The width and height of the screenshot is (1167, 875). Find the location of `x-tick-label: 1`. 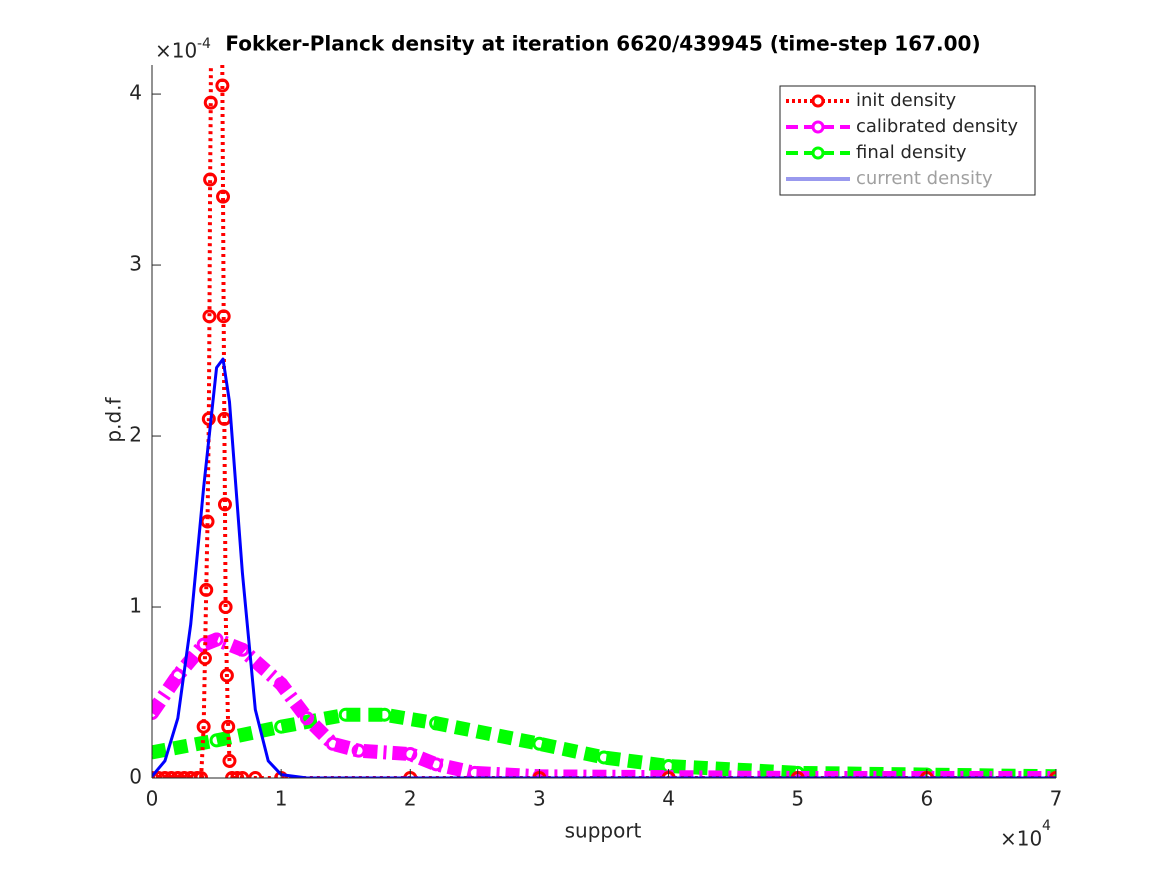

x-tick-label: 1 is located at coordinates (281, 799).